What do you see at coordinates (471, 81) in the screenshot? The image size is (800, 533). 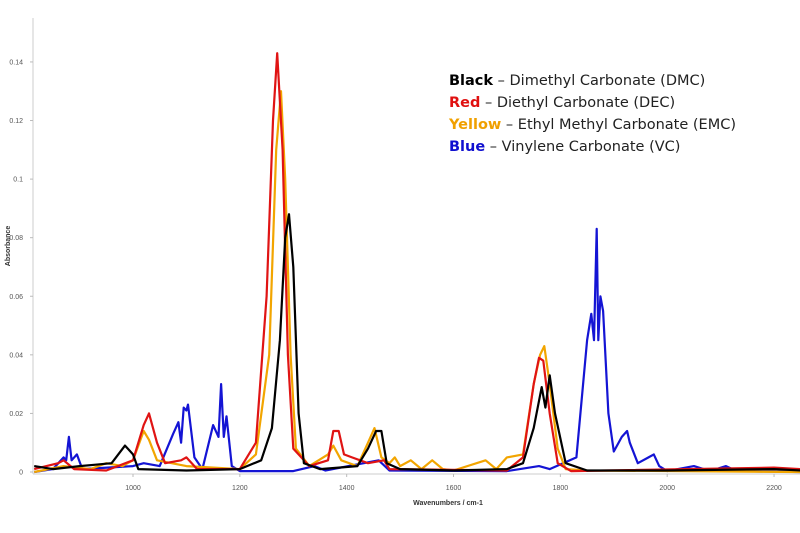 I see `legend-key: Black` at bounding box center [471, 81].